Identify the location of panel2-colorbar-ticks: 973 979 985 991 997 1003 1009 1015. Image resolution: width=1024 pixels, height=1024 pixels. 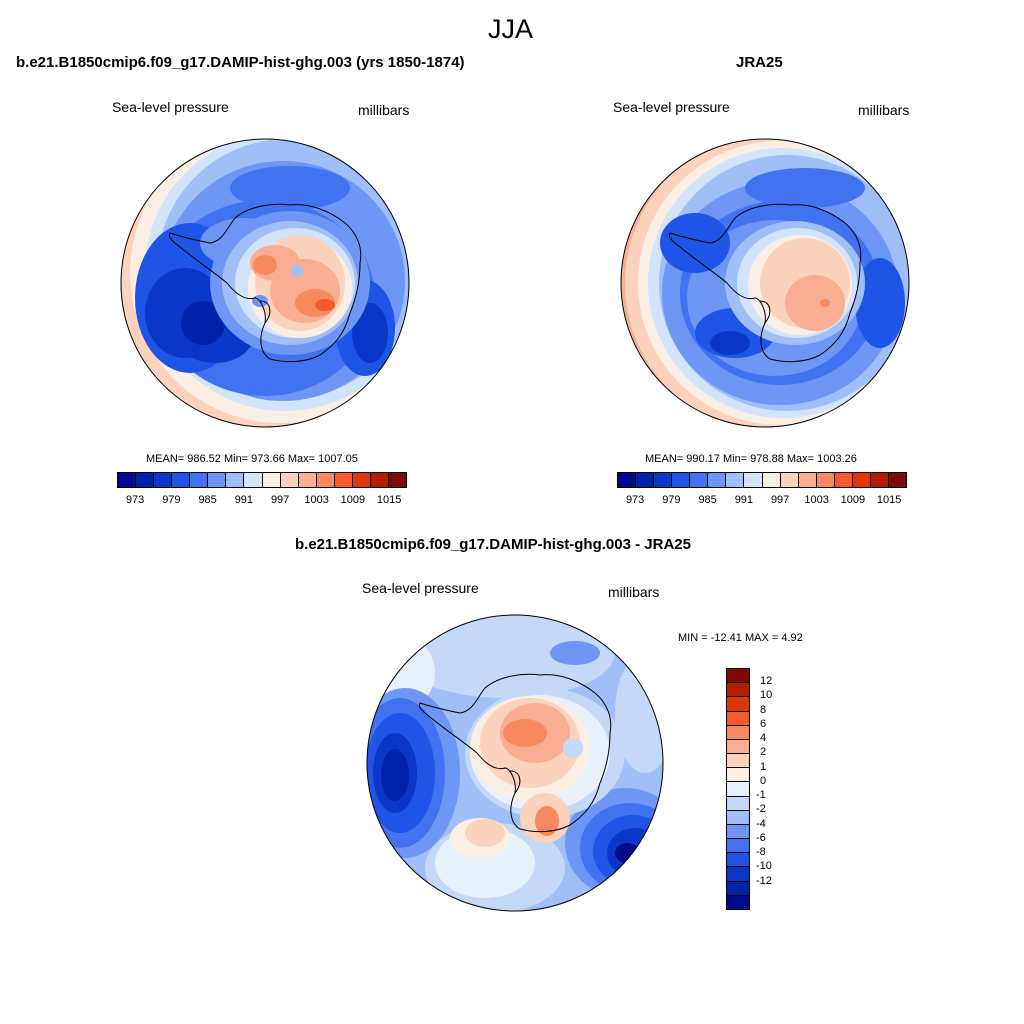
(762, 501).